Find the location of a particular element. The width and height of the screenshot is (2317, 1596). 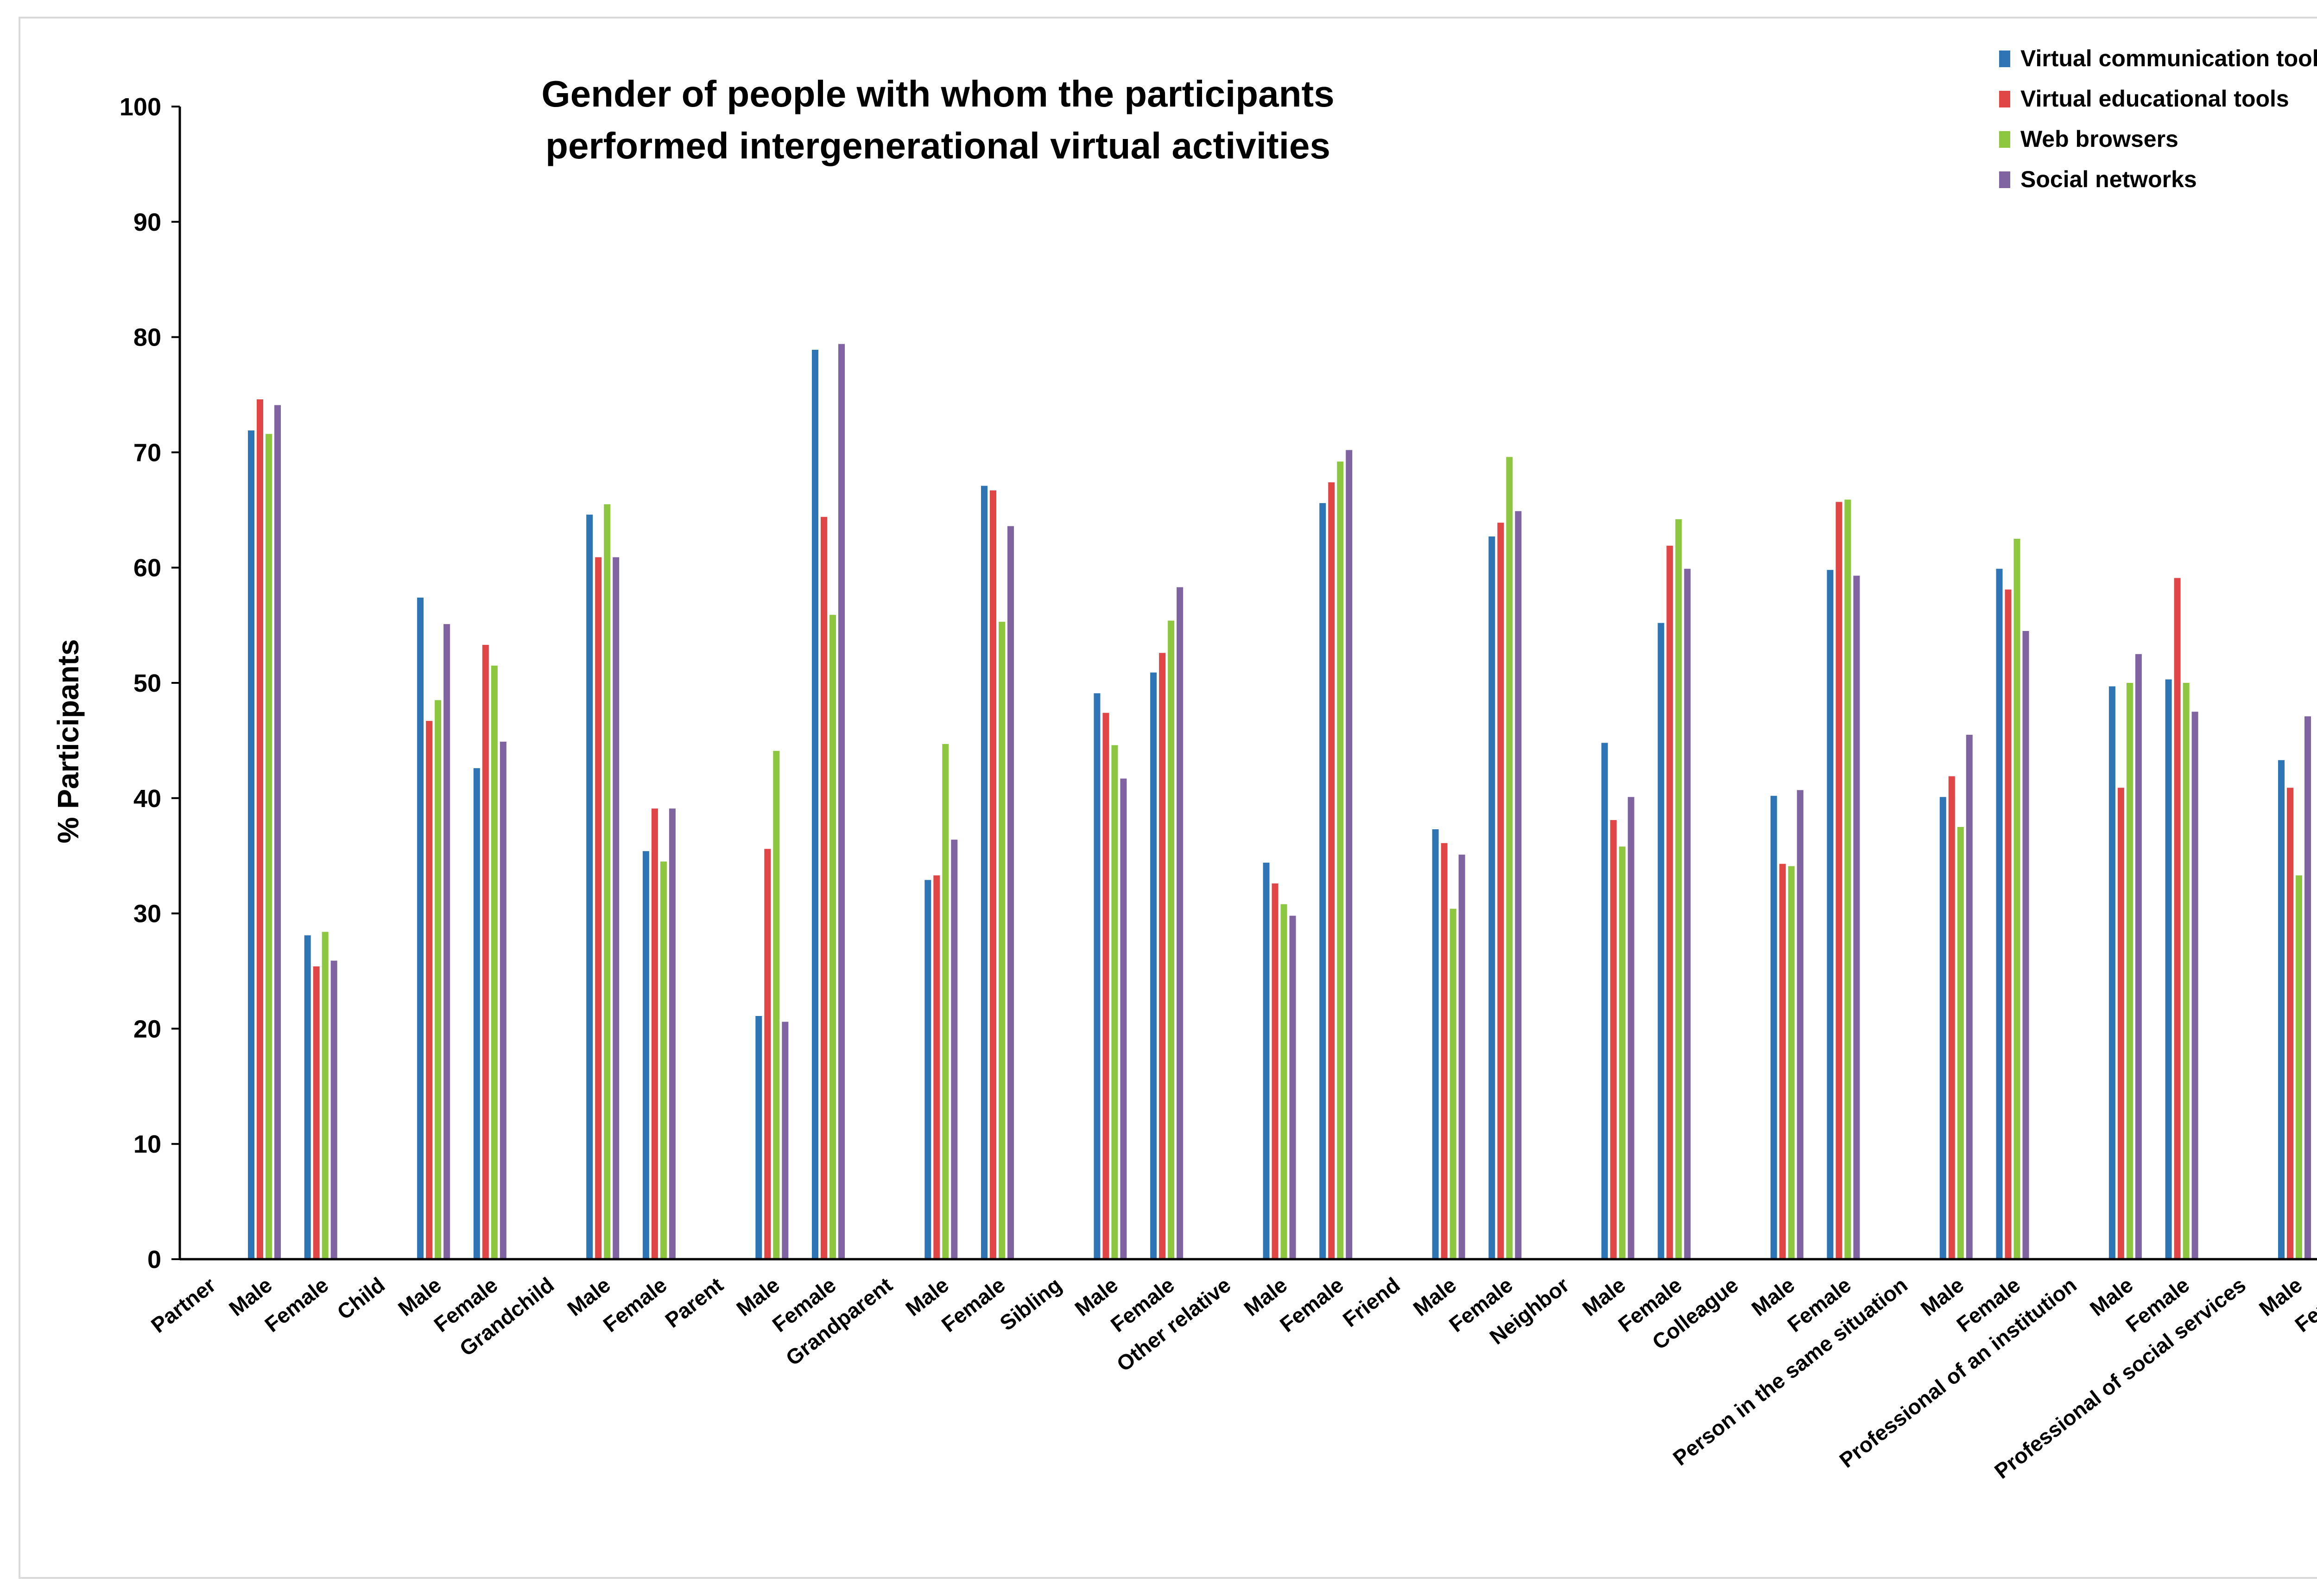

y-tick-label: 90 is located at coordinates (147, 222).